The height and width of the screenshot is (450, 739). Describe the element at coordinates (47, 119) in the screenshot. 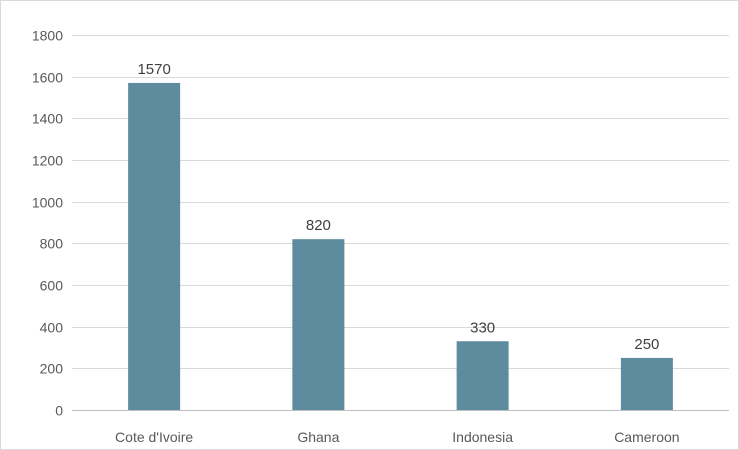

I see `y-tick-label: 1400` at that location.